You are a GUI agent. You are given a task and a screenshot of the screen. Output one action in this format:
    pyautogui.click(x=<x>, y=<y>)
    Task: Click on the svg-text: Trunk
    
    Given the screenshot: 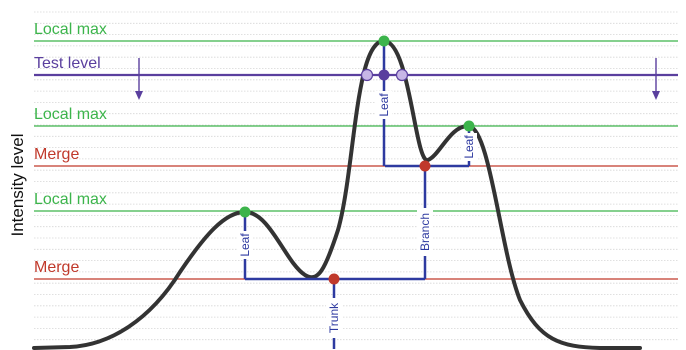 What is the action you would take?
    pyautogui.click(x=334, y=317)
    